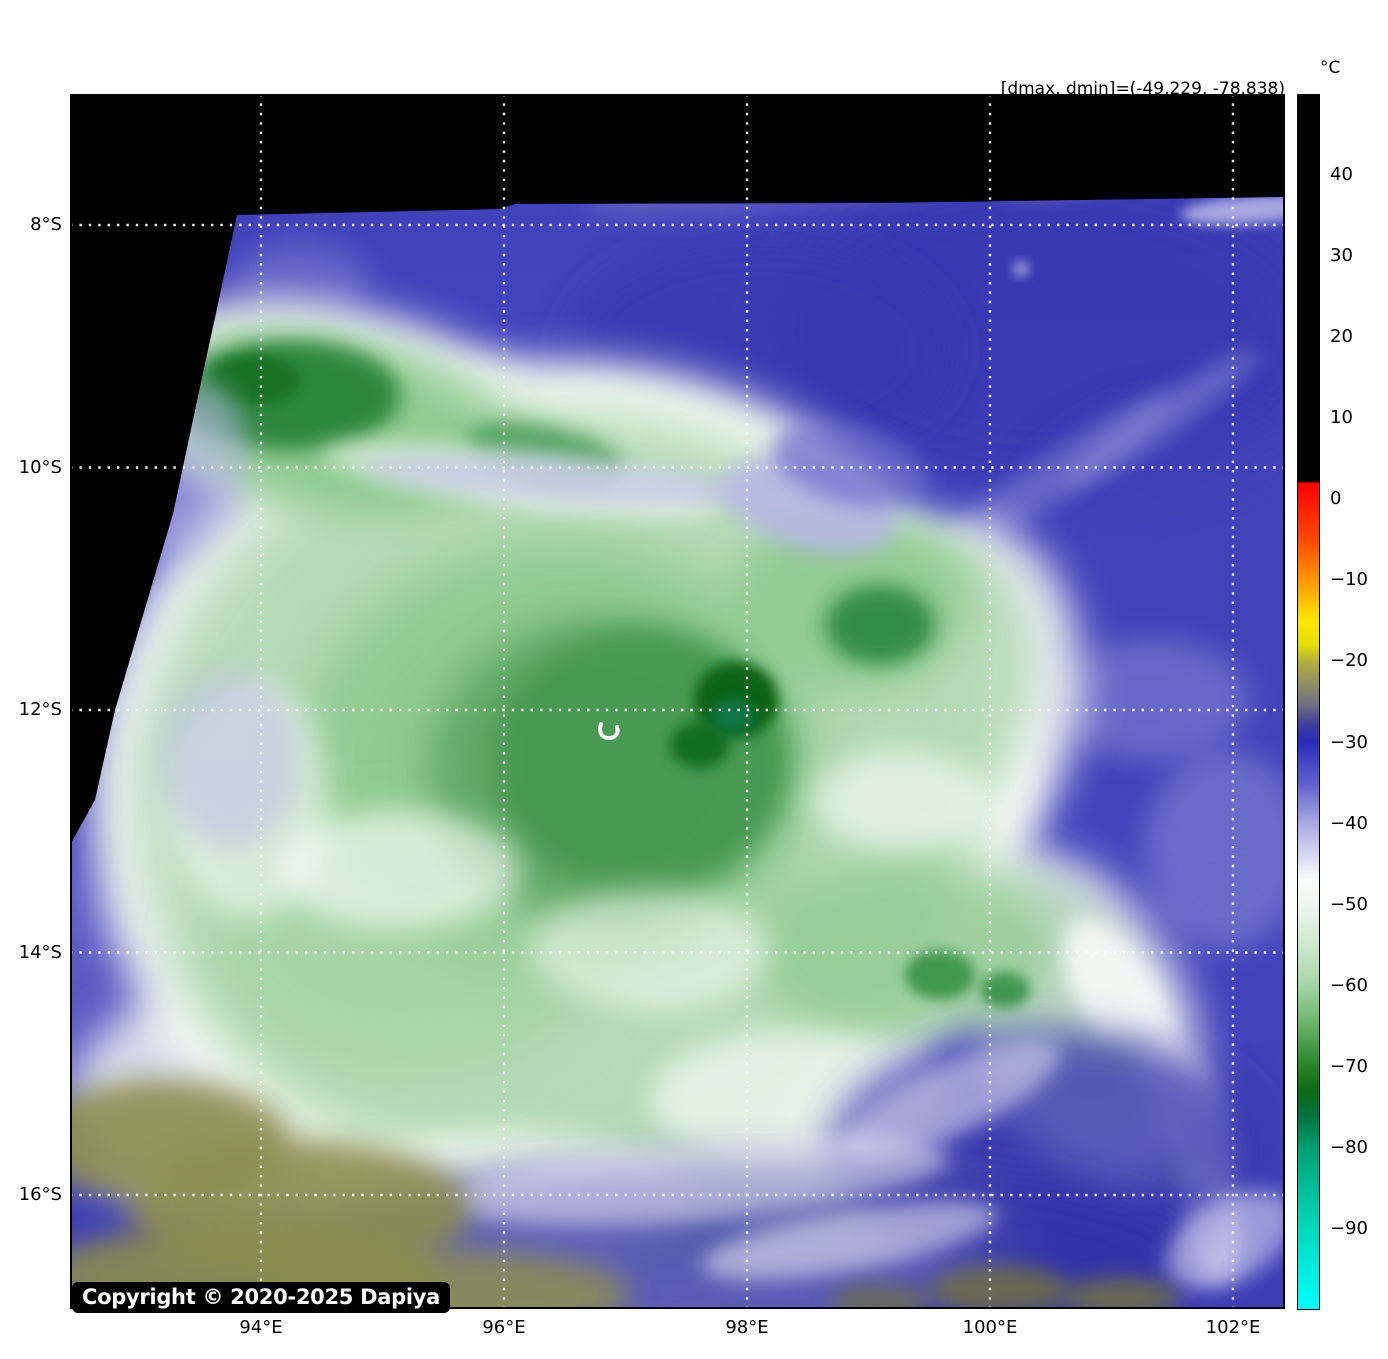 This screenshot has height=1359, width=1388. Describe the element at coordinates (1349, 742) in the screenshot. I see `colorbar-tick-label: −30` at that location.